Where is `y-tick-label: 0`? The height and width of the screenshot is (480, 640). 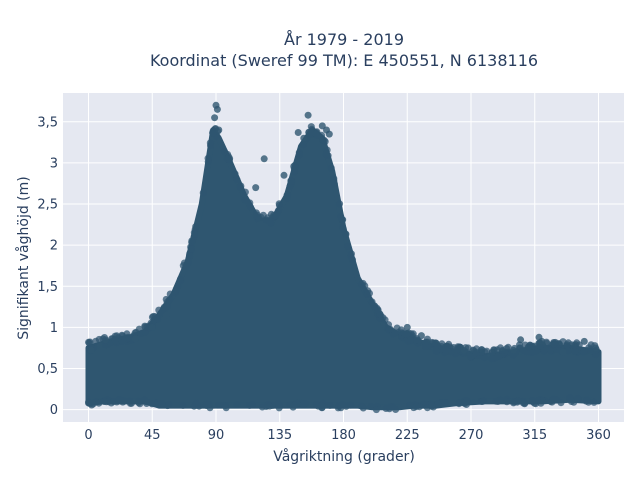
y-tick-label: 0 is located at coordinates (54, 410).